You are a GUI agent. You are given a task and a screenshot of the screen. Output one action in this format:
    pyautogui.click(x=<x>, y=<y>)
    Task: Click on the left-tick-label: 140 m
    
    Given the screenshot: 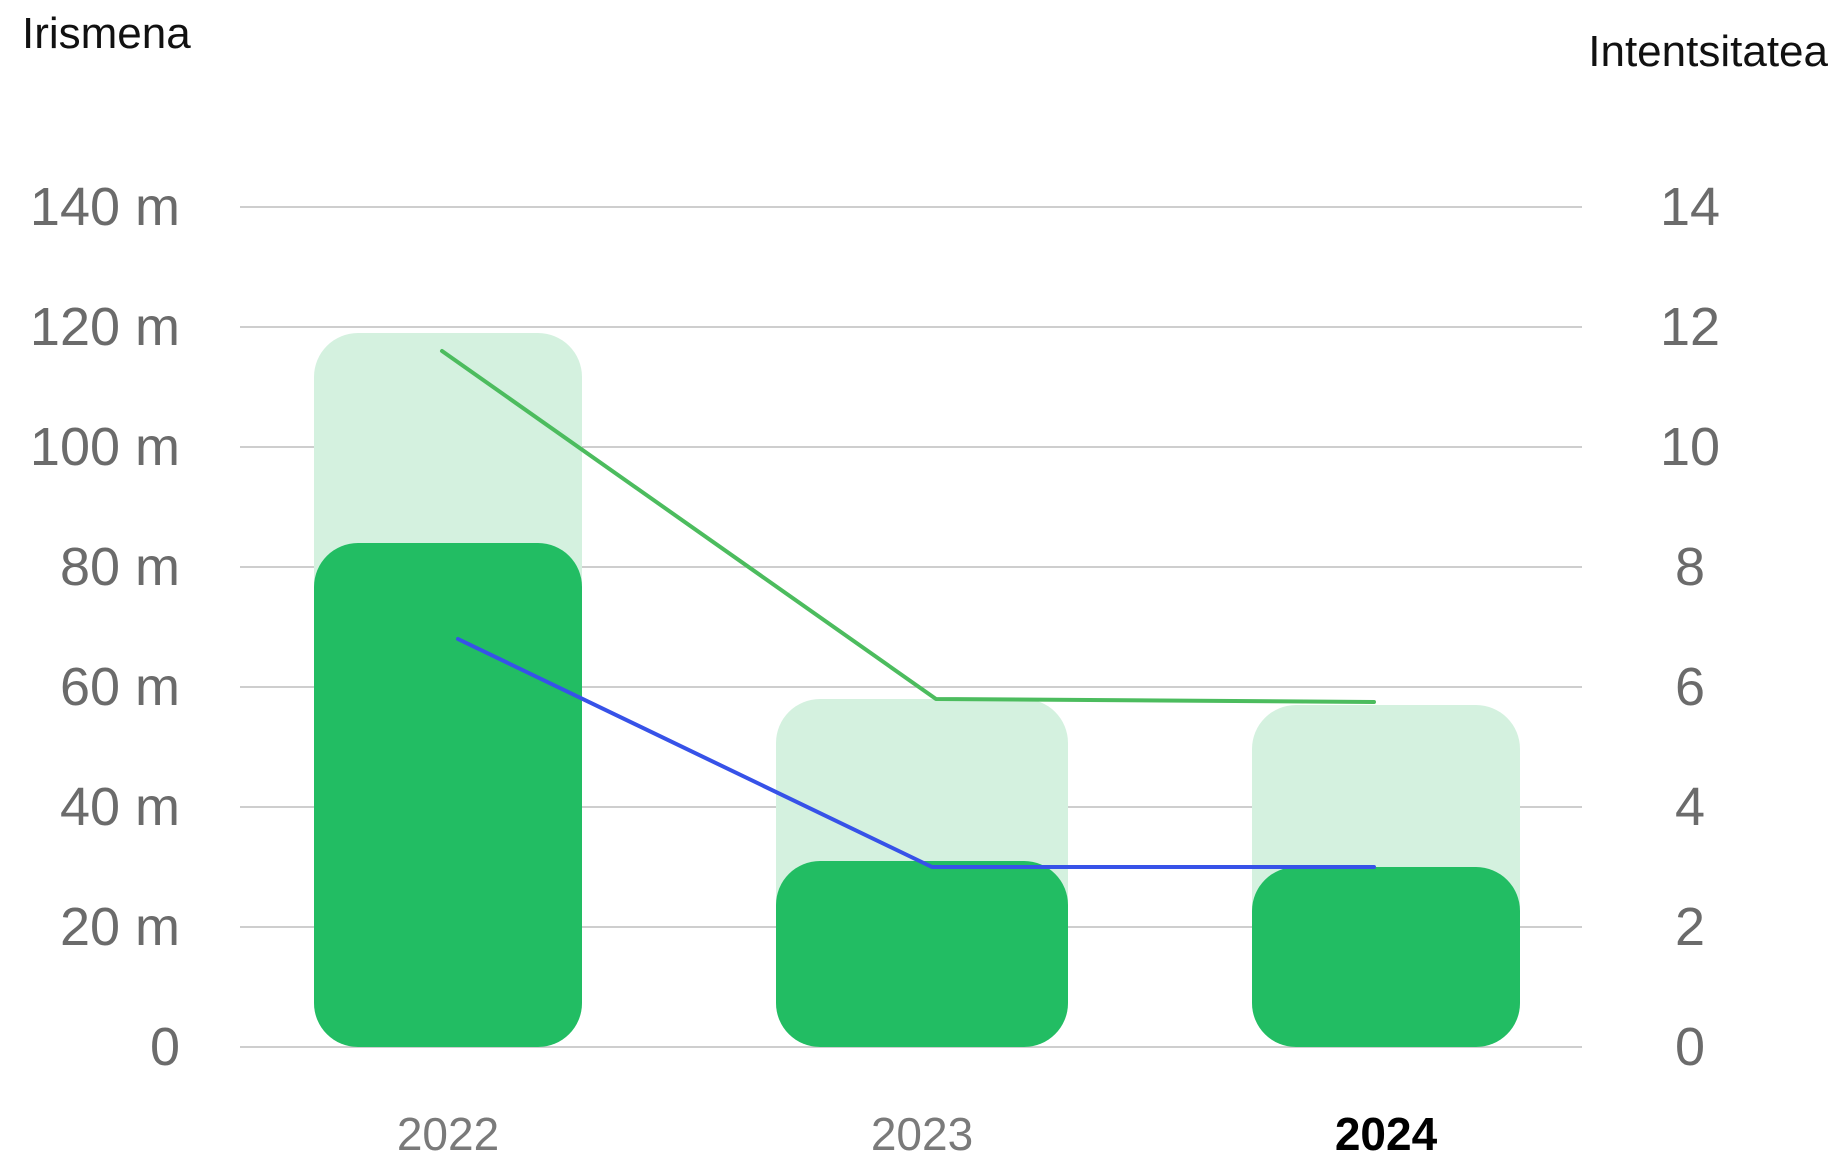 What is the action you would take?
    pyautogui.click(x=105, y=207)
    